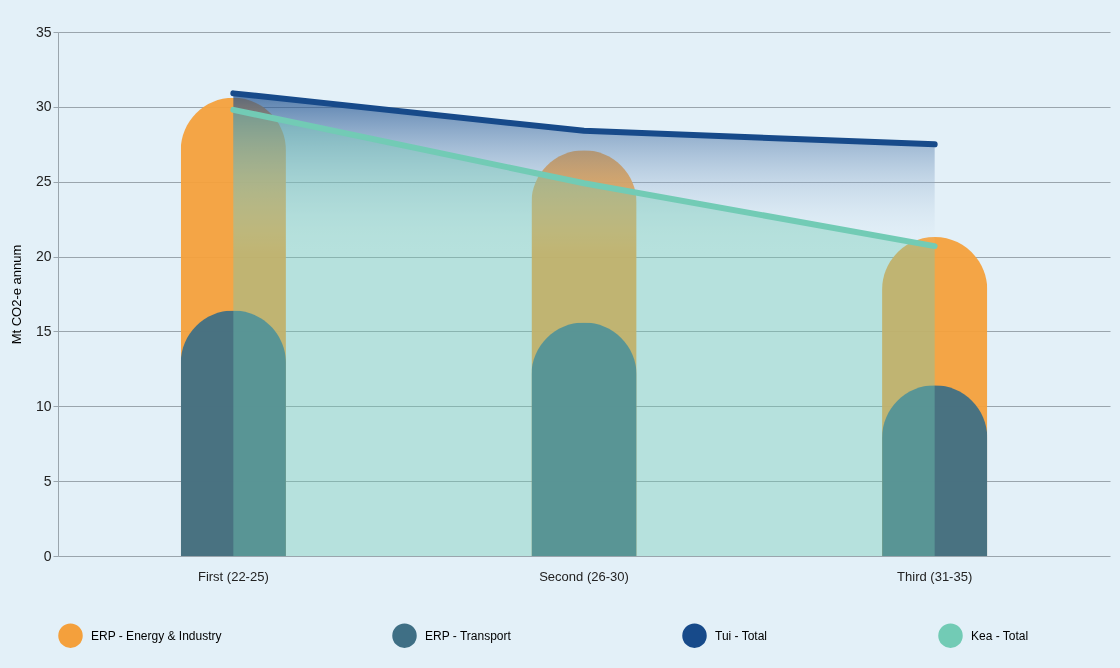  What do you see at coordinates (43, 106) in the screenshot?
I see `y-tick-label: 30` at bounding box center [43, 106].